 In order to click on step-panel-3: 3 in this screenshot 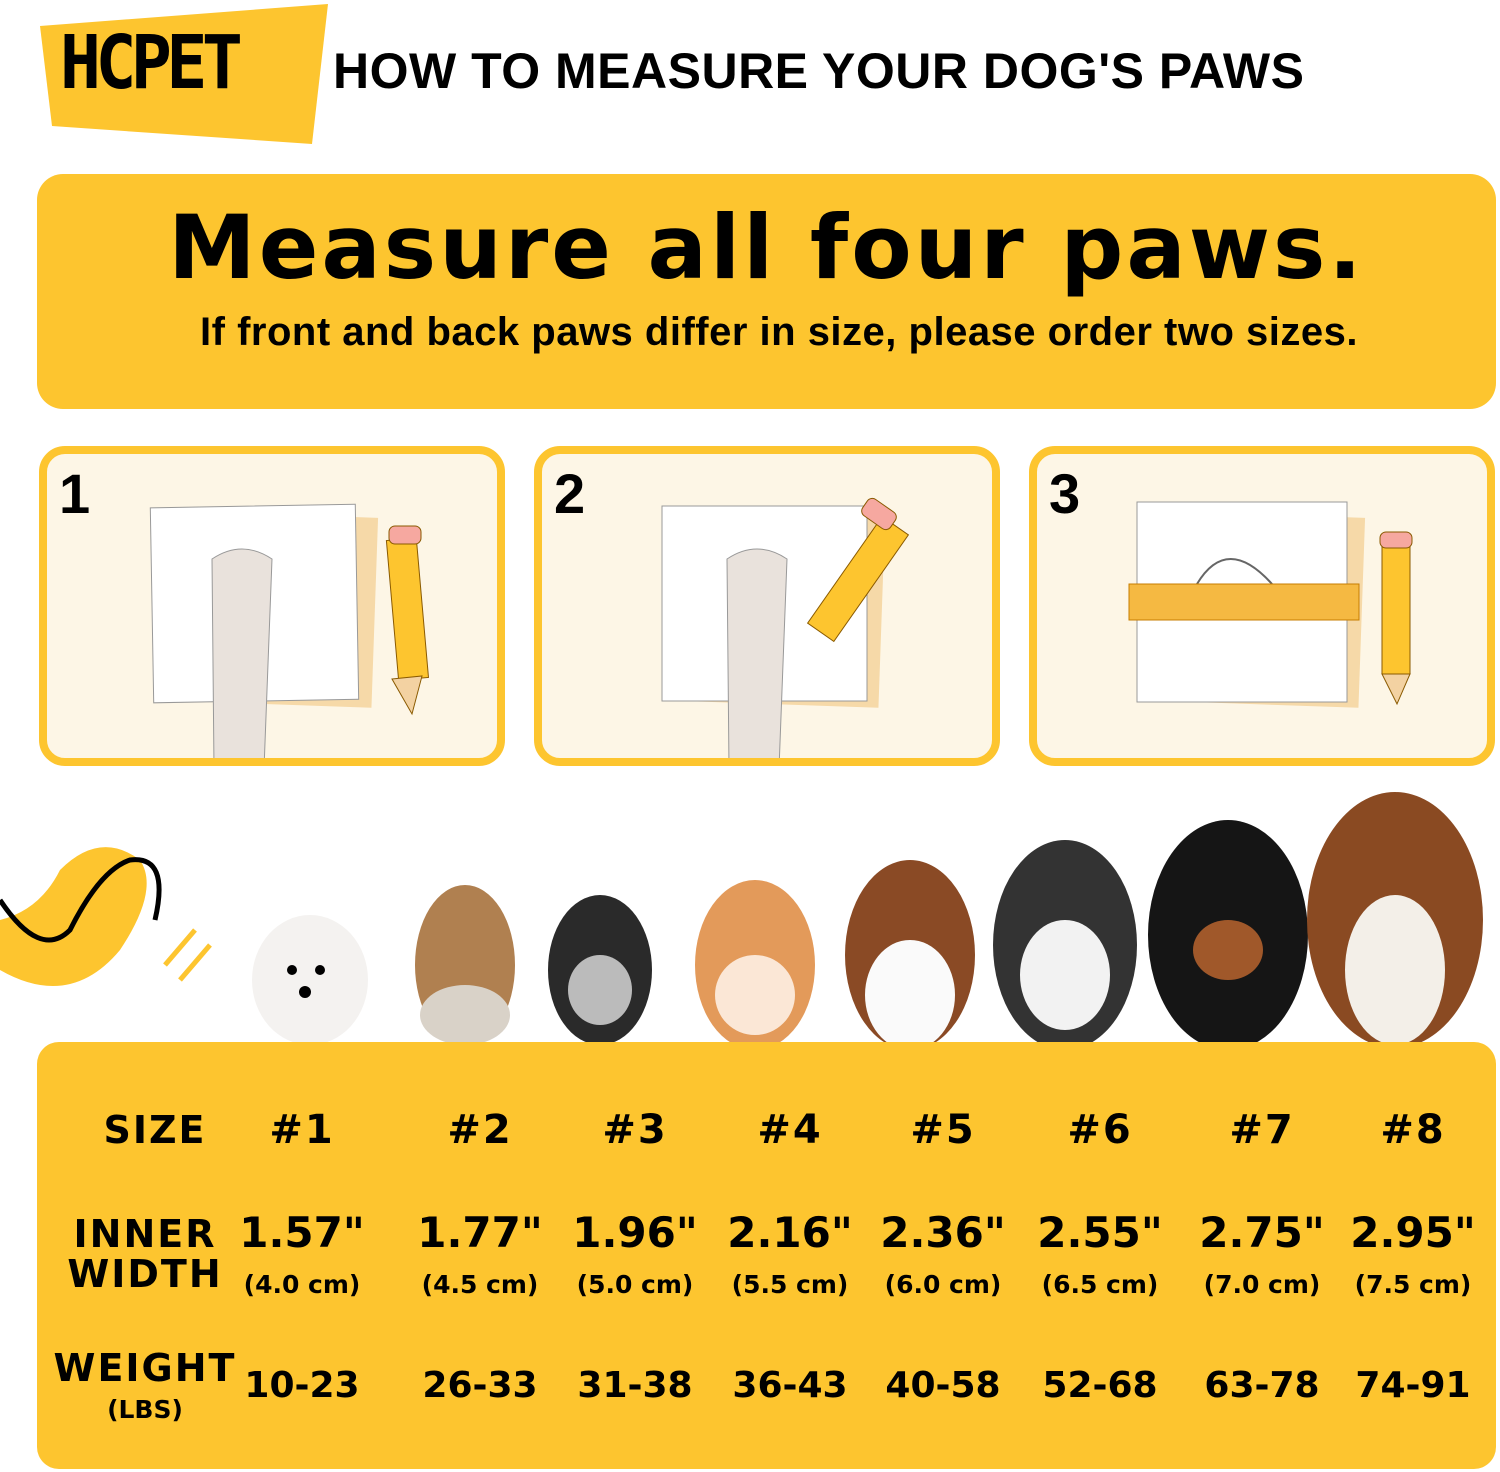, I will do `click(1262, 606)`.